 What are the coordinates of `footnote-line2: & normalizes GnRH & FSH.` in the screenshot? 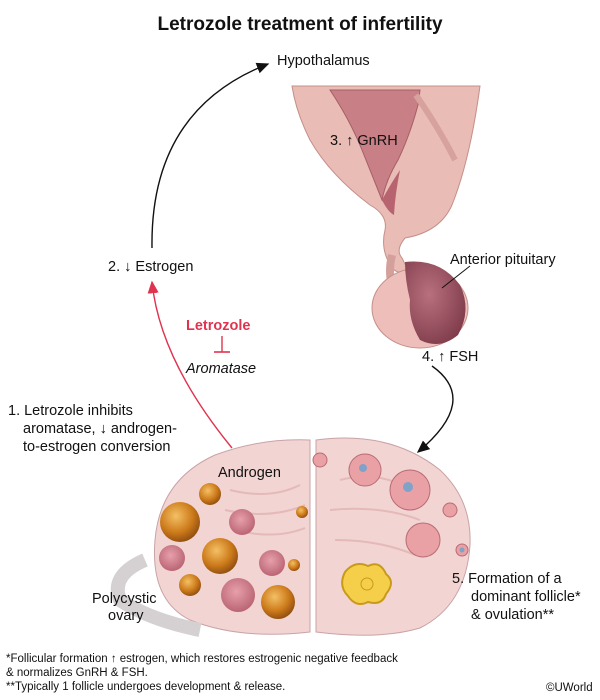 It's located at (77, 673).